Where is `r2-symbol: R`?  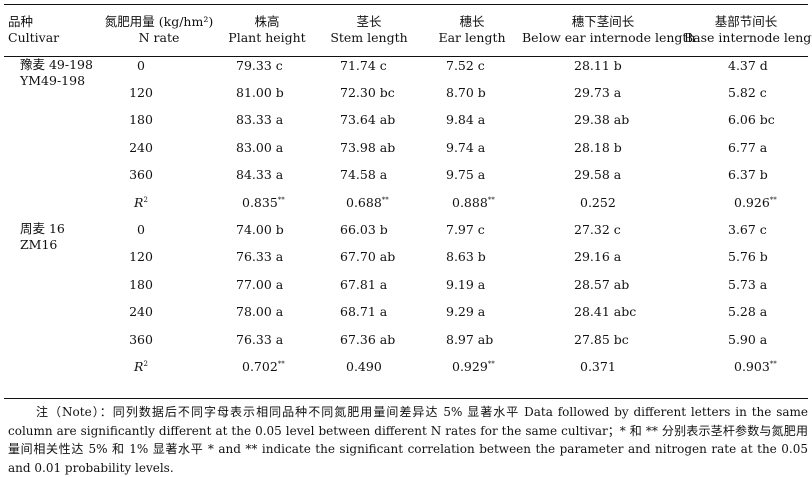
r2-symbol: R is located at coordinates (139, 366).